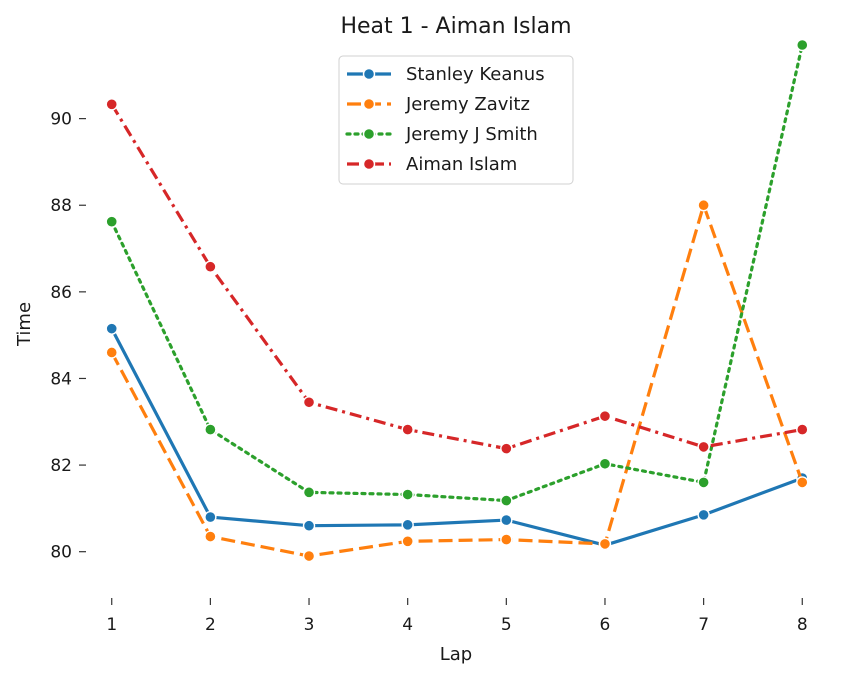  I want to click on y-axis-ticks: 80 82 84 86 88 90, so click(68, 336).